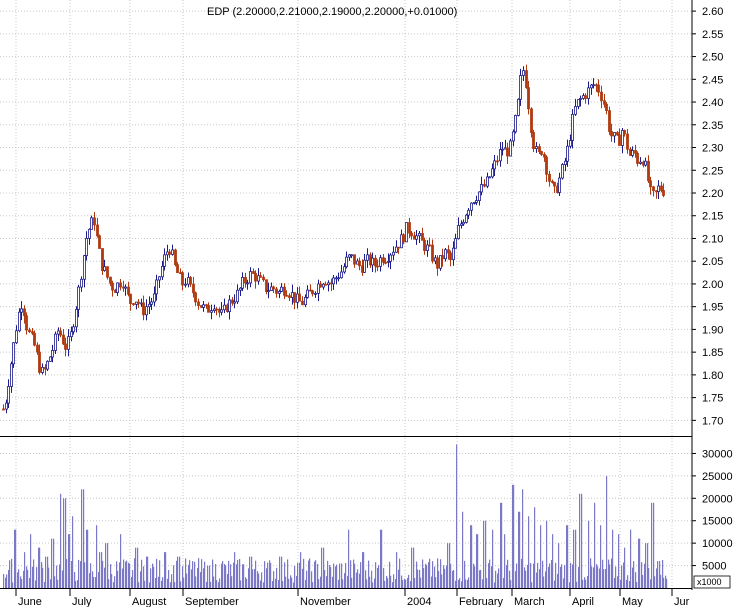 This screenshot has width=743, height=607. Describe the element at coordinates (712, 285) in the screenshot. I see `price-tick-label: 2.00` at that location.